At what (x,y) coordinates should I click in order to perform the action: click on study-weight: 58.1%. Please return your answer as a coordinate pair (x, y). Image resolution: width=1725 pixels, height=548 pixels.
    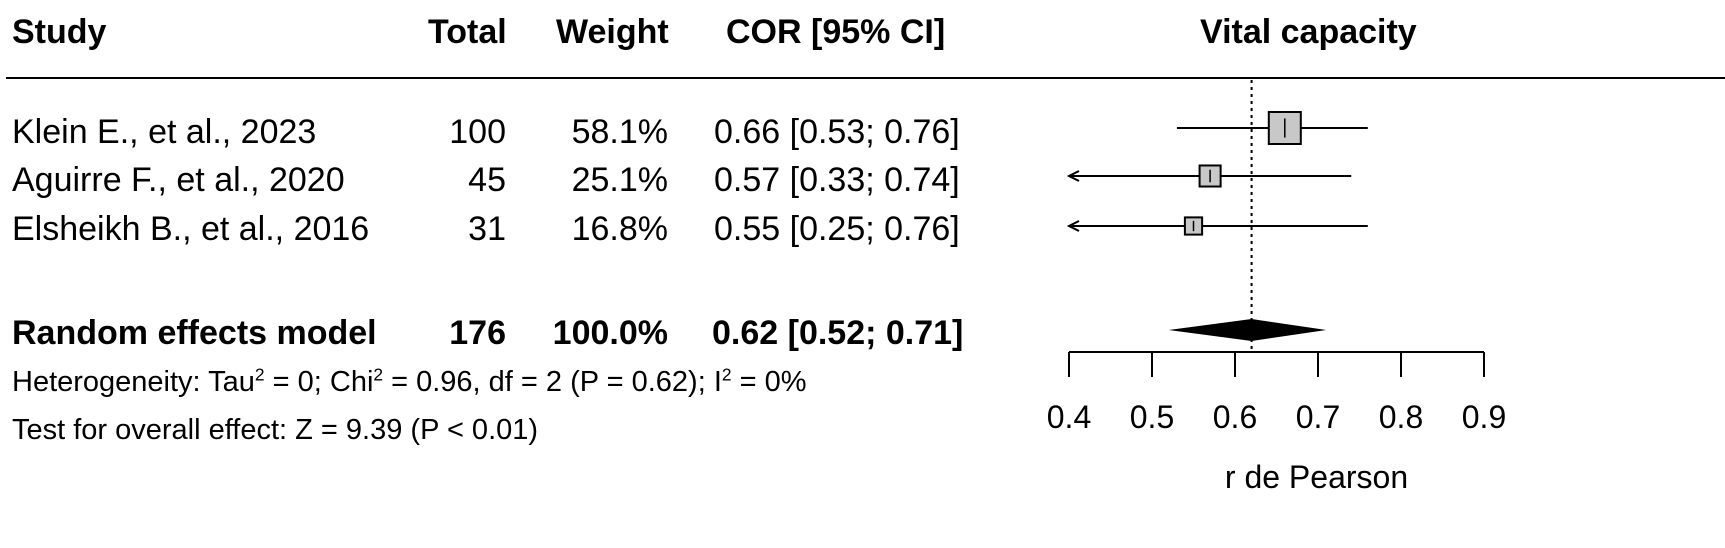
    Looking at the image, I should click on (619, 132).